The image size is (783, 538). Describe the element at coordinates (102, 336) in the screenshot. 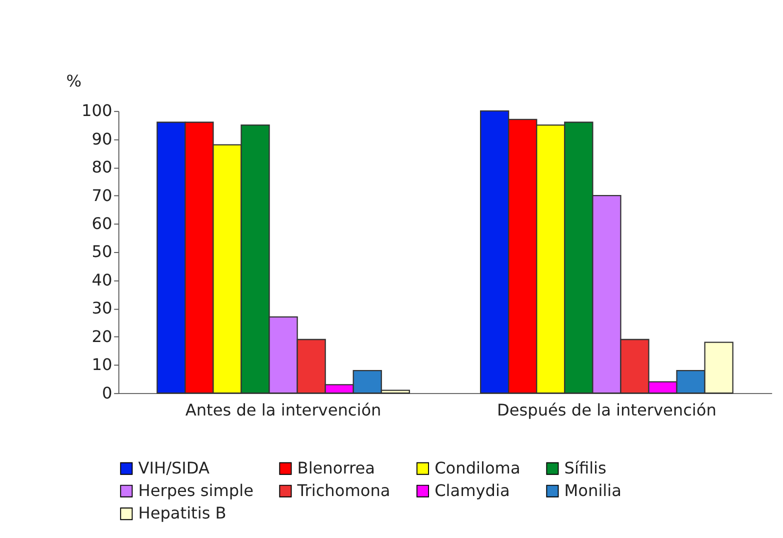

I see `y-tick-label: 20` at that location.